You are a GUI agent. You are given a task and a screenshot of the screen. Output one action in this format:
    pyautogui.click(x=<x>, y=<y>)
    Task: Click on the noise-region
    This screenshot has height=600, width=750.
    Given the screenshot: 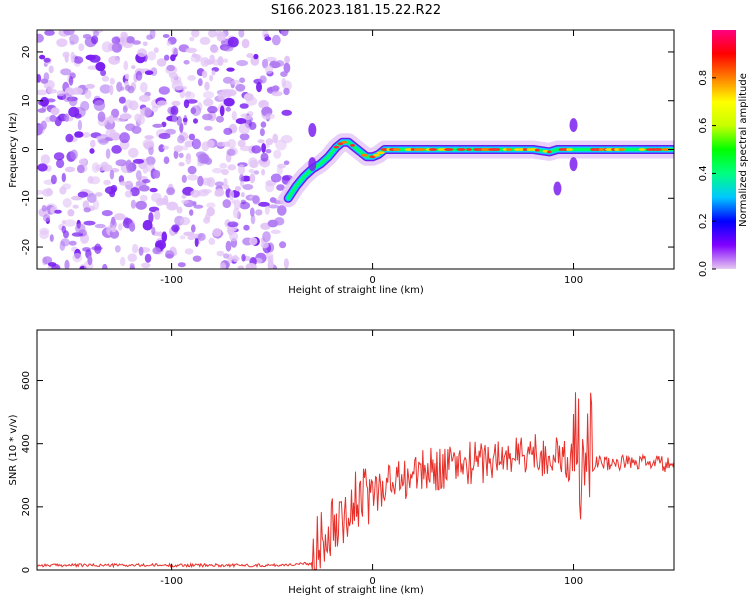 What is the action you would take?
    pyautogui.click(x=165, y=149)
    